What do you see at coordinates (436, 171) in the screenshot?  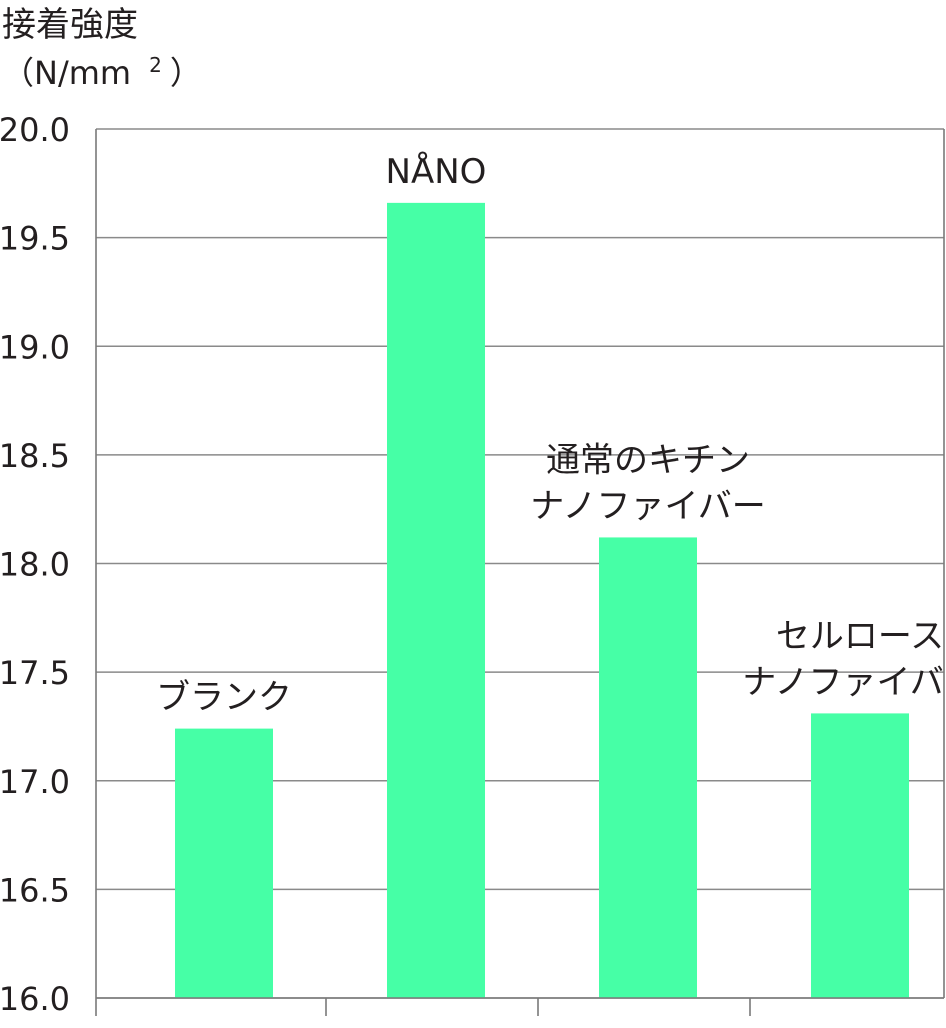 I see `bar-label: NÅNO` at bounding box center [436, 171].